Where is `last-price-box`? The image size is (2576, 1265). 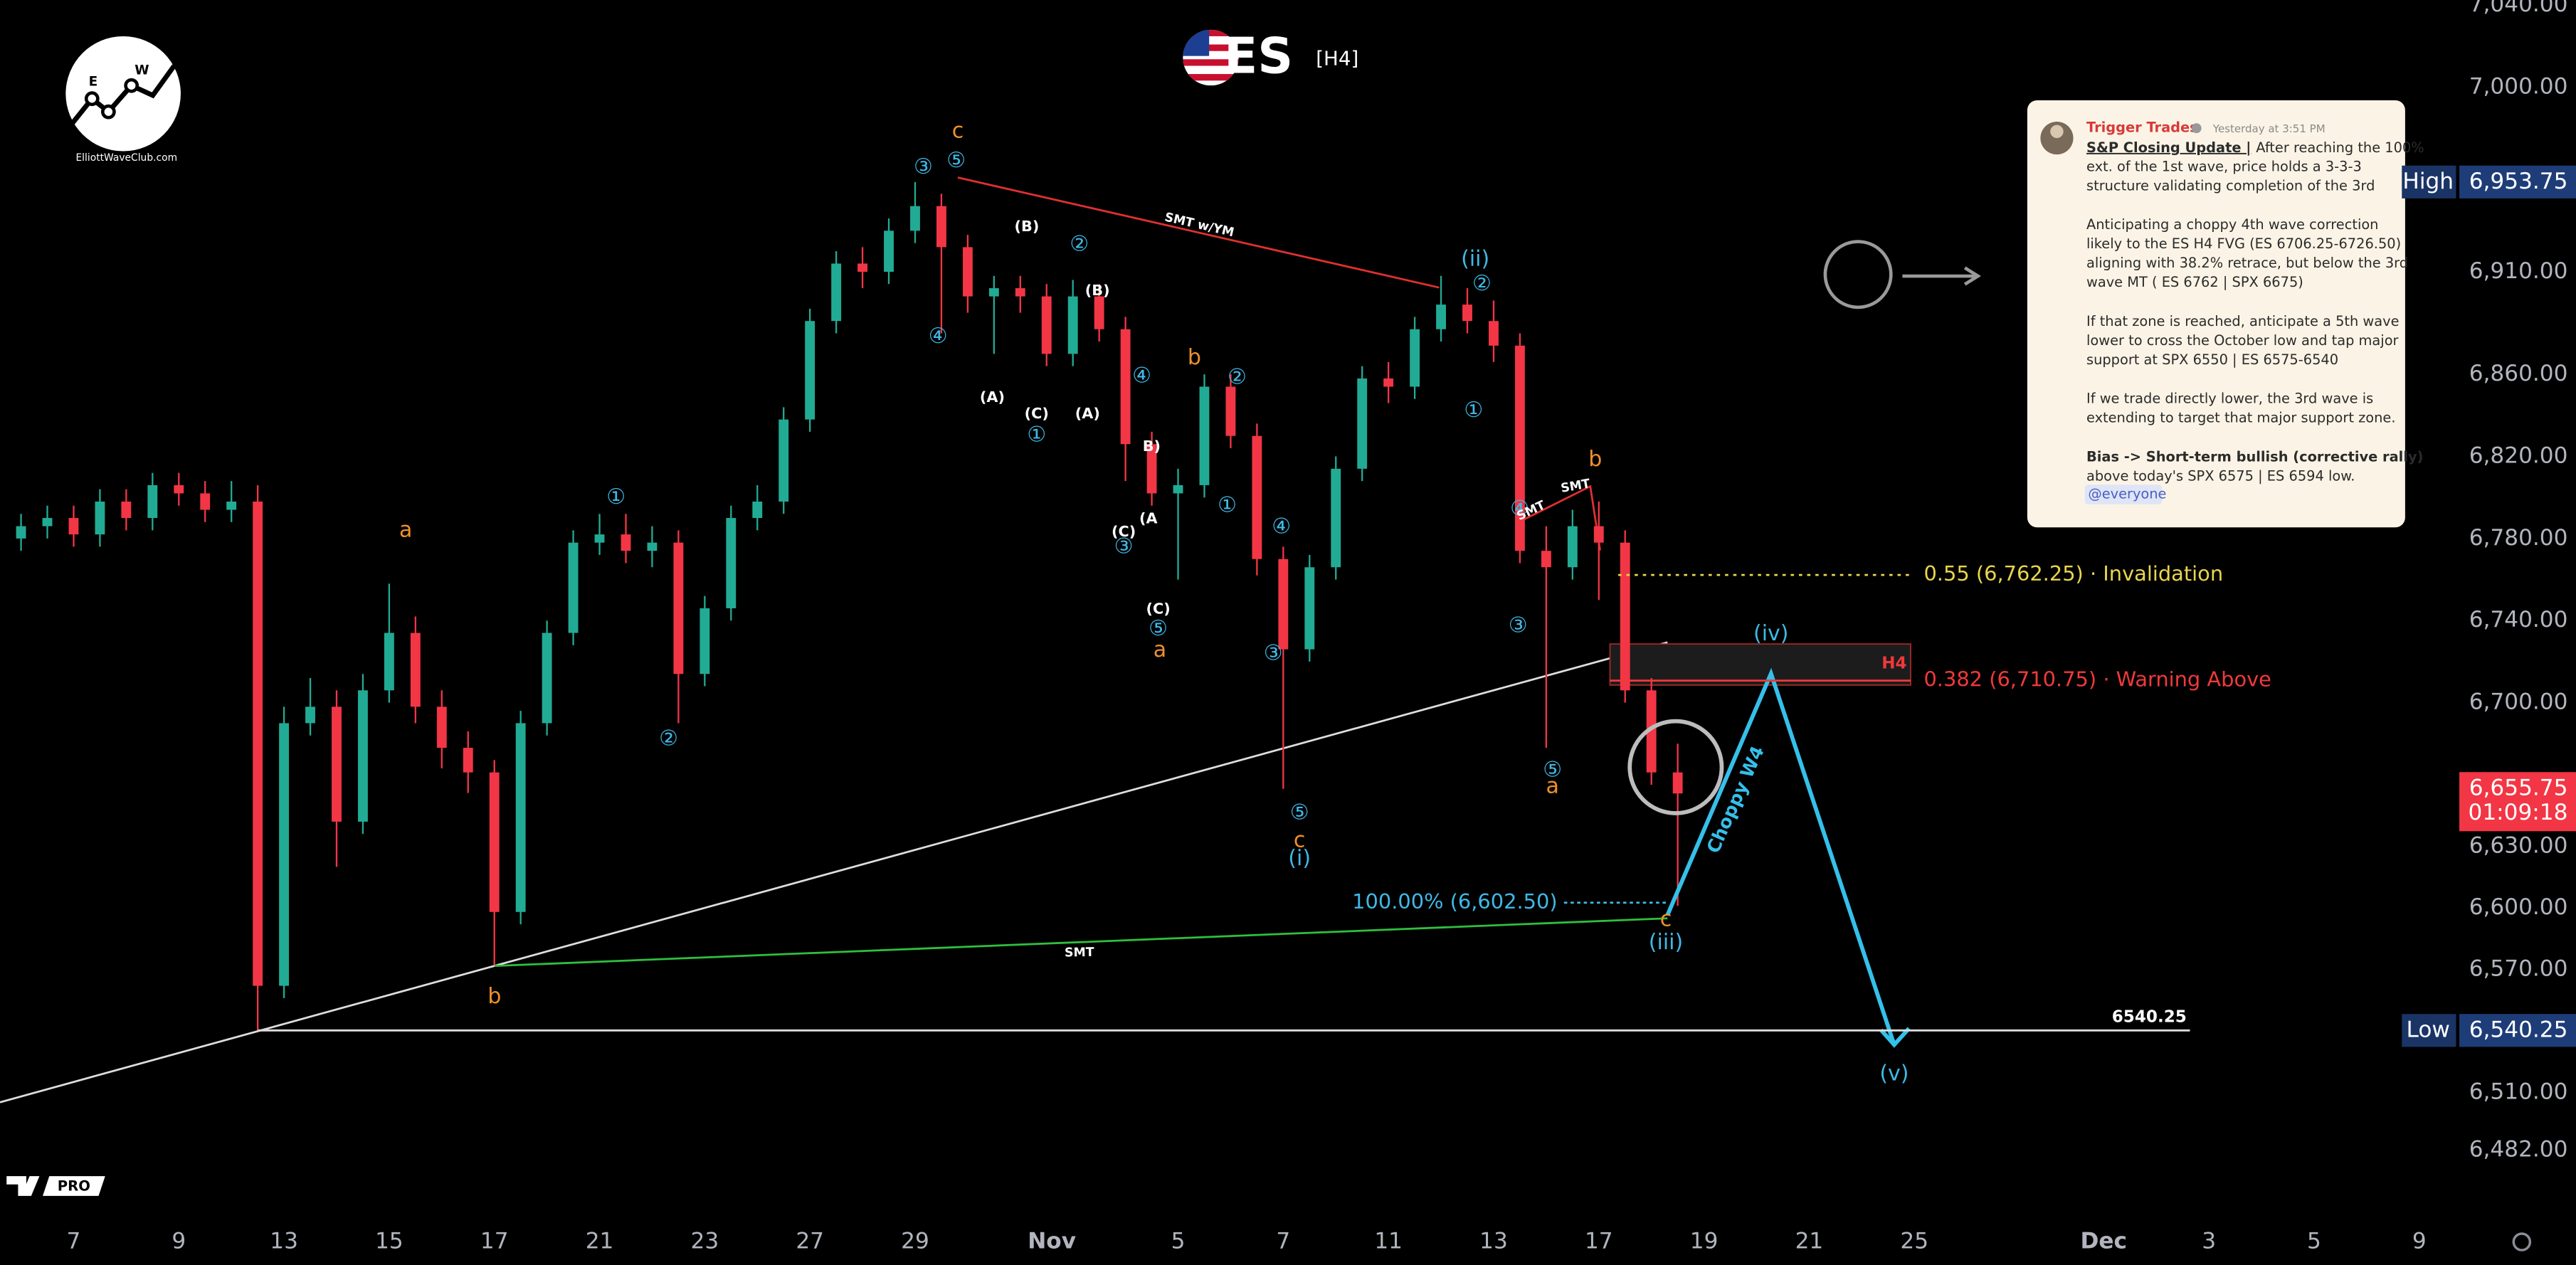 last-price-box is located at coordinates (2517, 802).